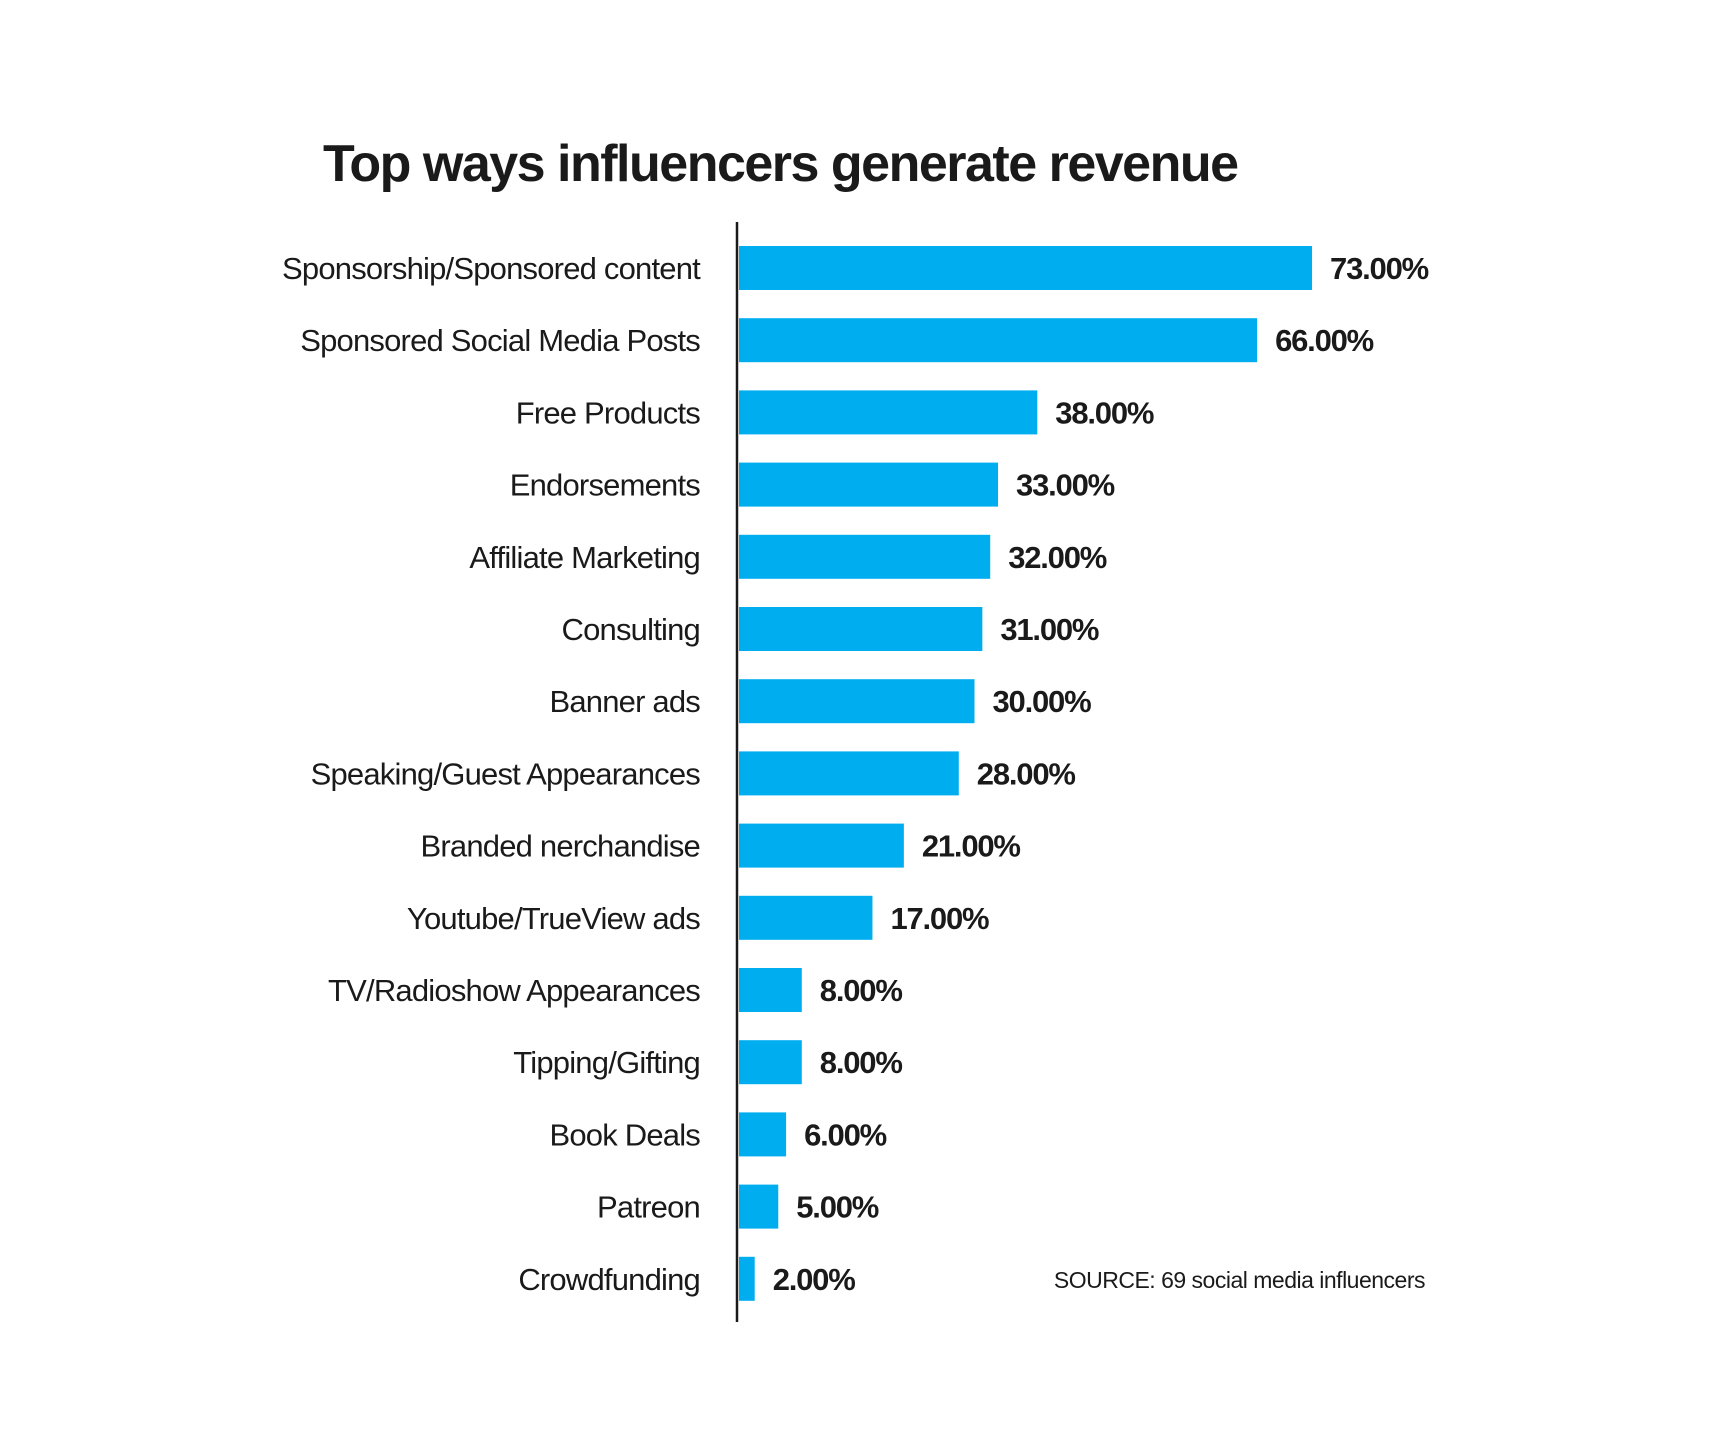  I want to click on category-label: Free Products, so click(608, 412).